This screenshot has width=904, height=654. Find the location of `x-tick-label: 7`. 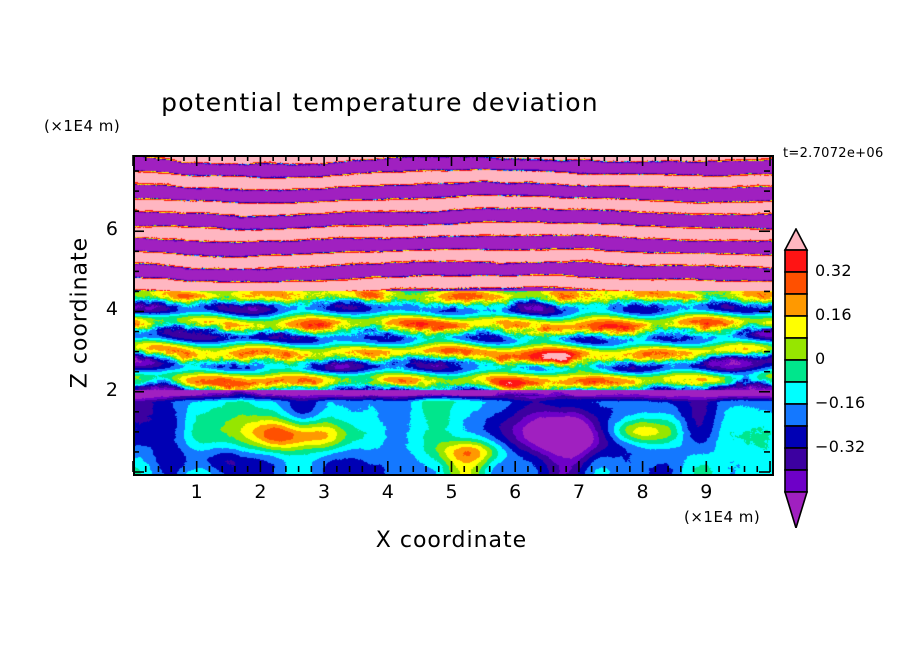

x-tick-label: 7 is located at coordinates (578, 492).